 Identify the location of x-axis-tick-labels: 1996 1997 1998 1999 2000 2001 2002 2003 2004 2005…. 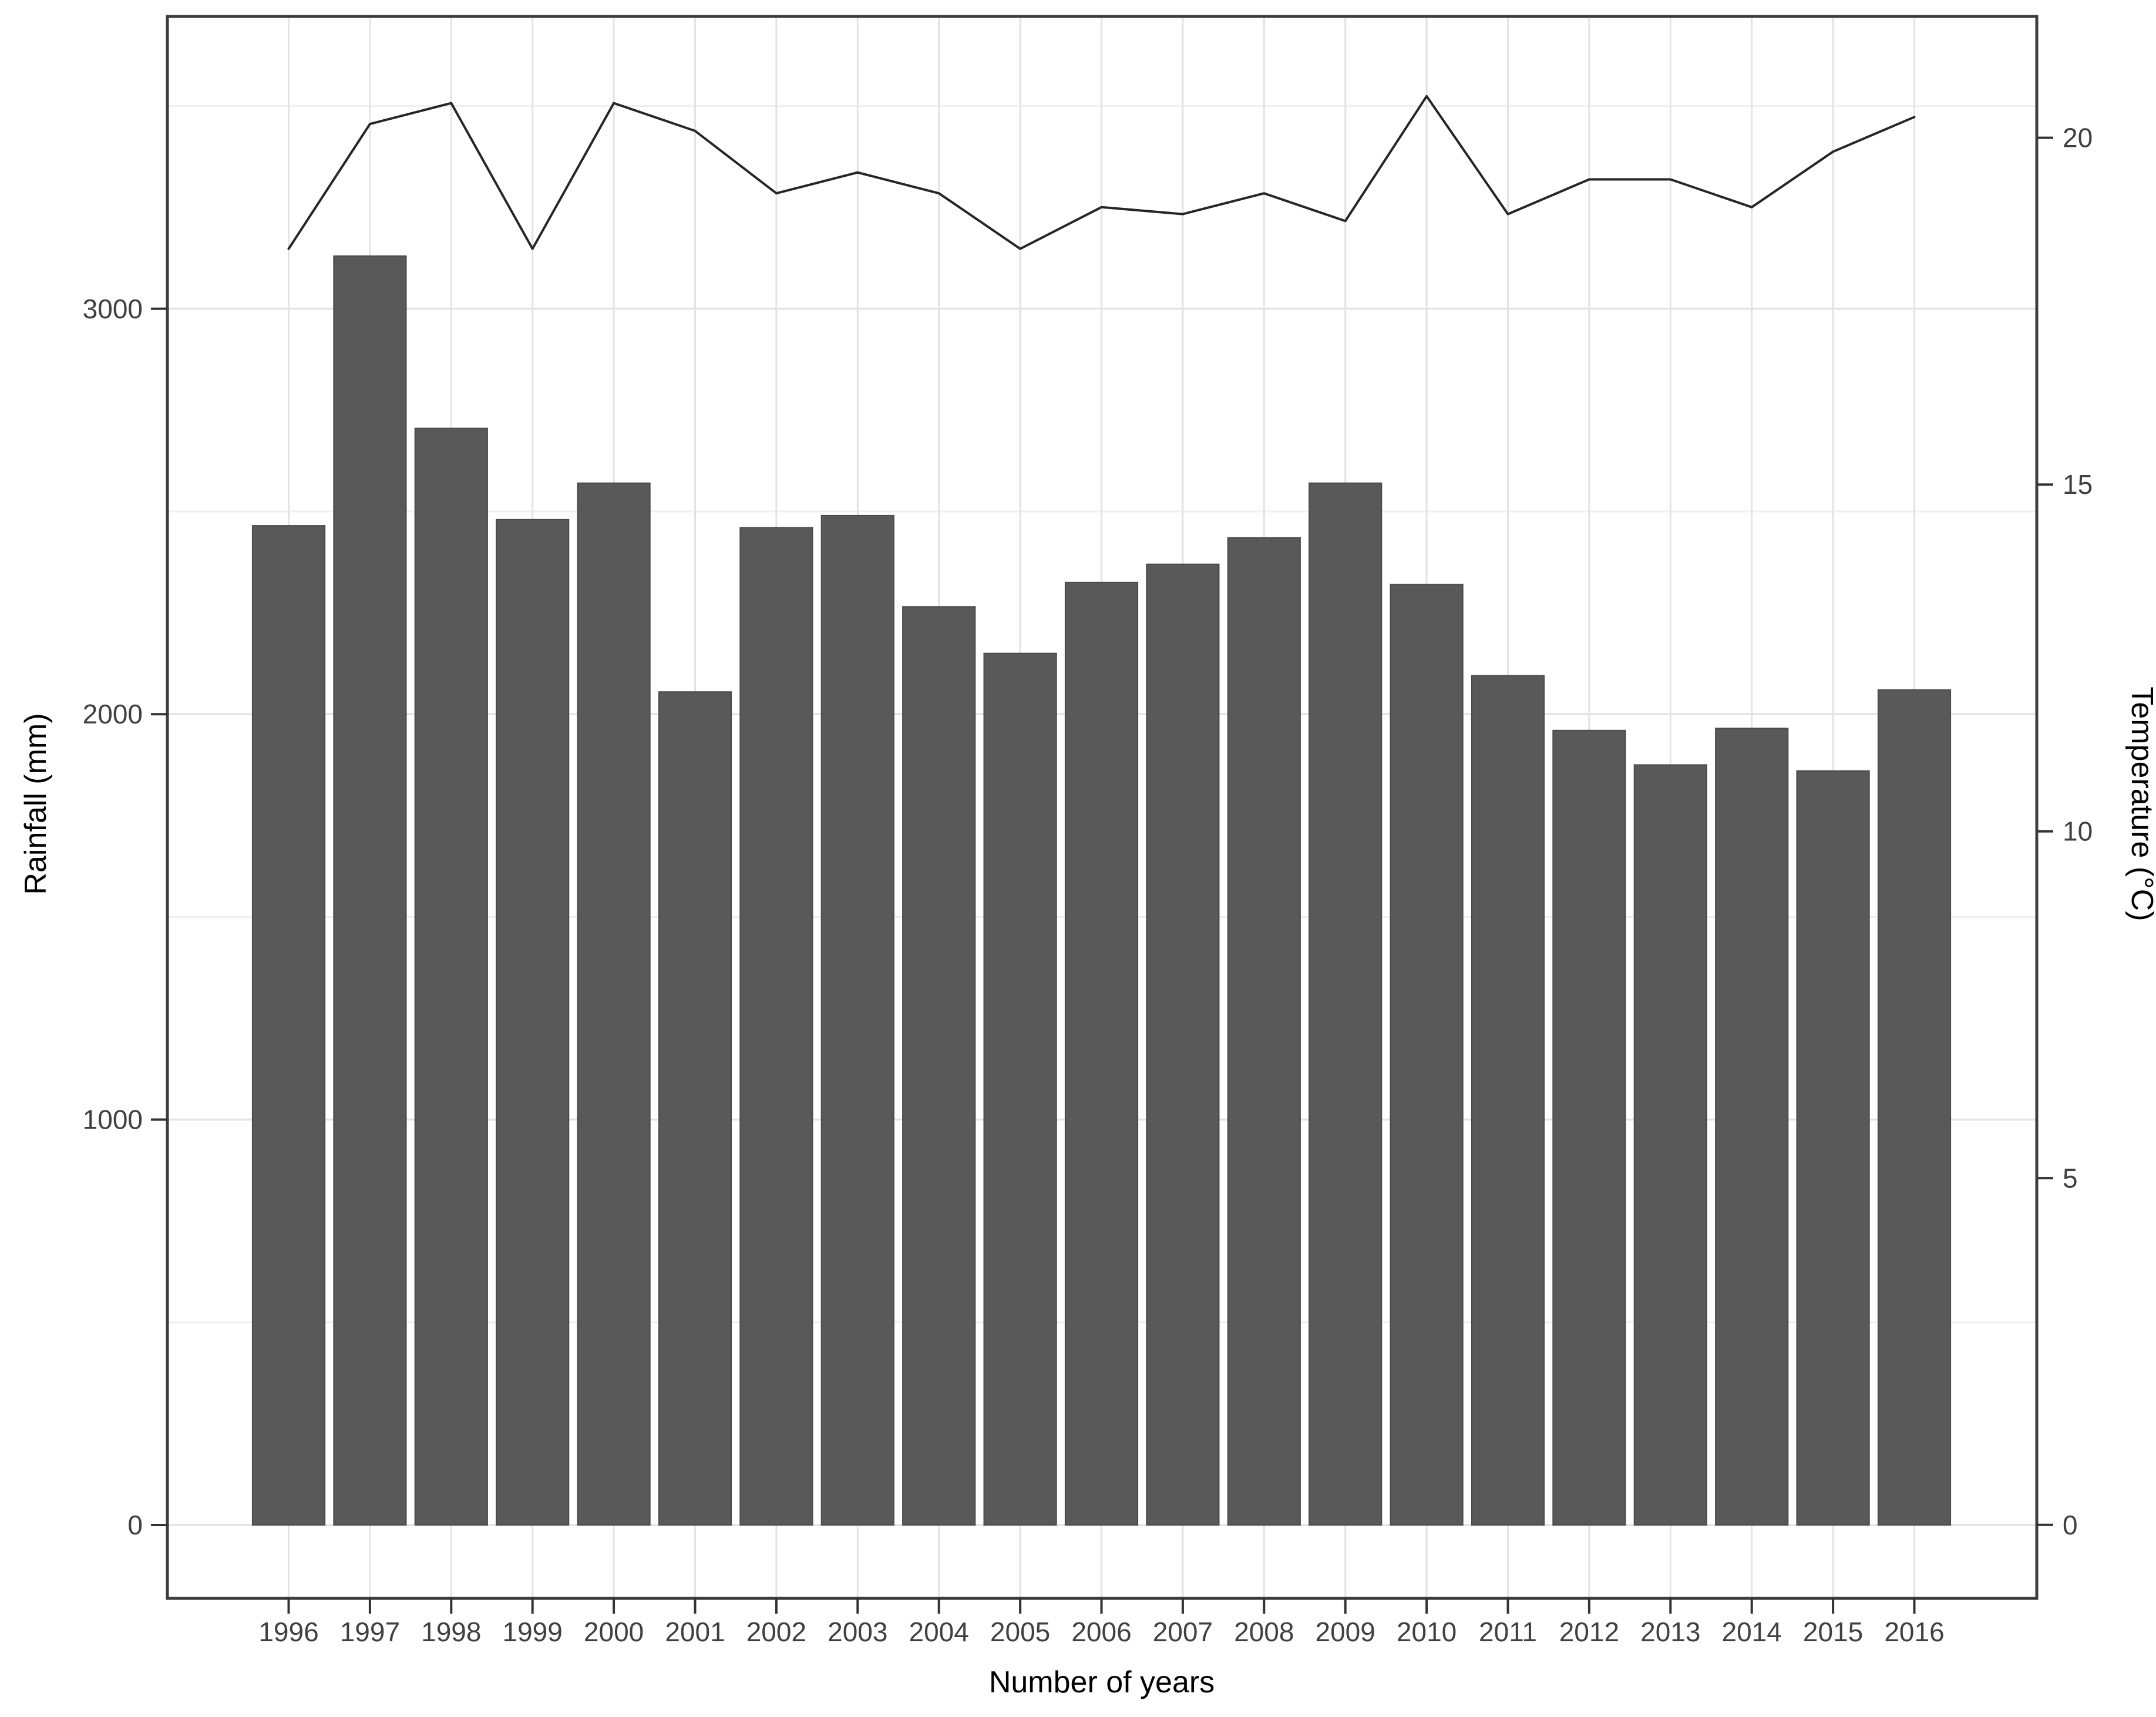
(1101, 1632).